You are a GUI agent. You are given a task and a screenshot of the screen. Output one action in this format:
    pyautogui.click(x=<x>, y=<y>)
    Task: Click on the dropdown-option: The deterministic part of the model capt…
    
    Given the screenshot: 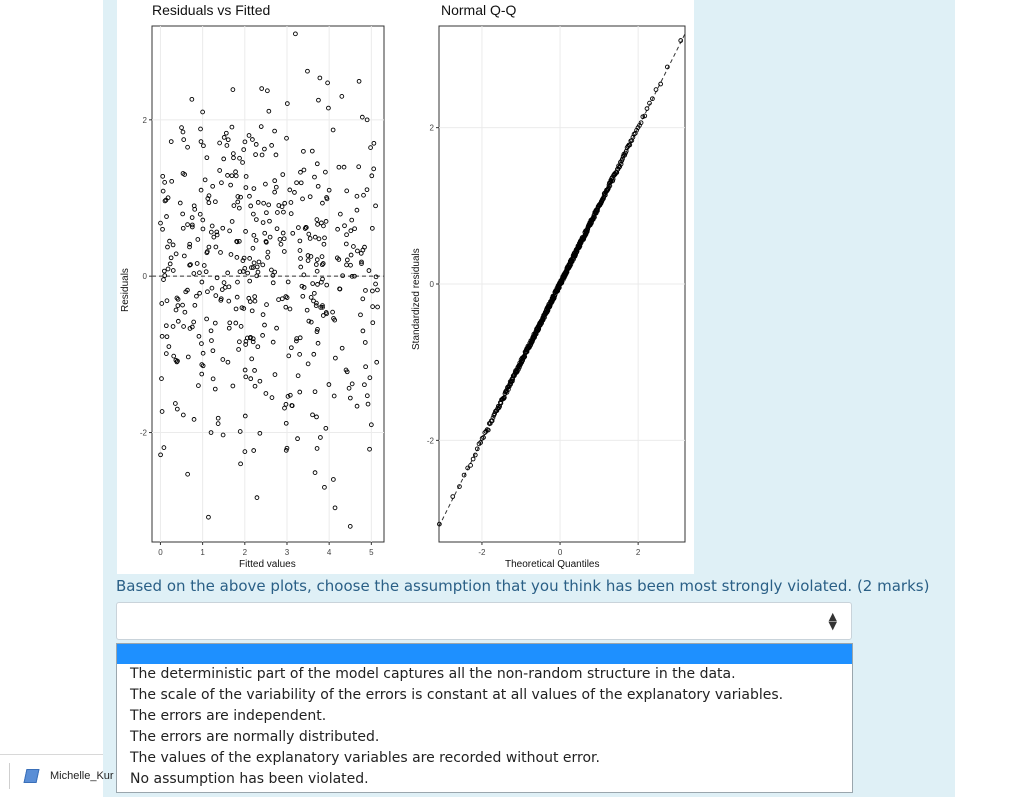 What is the action you would take?
    pyautogui.click(x=433, y=674)
    